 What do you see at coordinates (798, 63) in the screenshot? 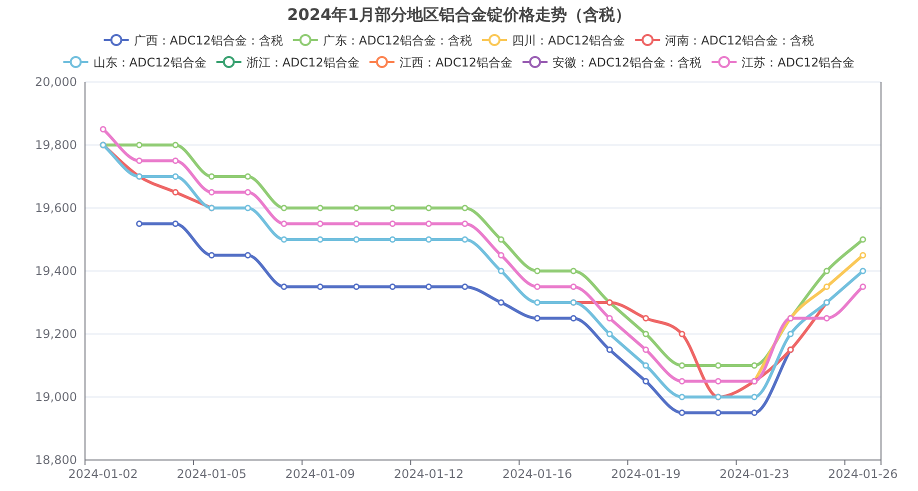
I see `legend-label: 江苏：ADC12铝合金` at bounding box center [798, 63].